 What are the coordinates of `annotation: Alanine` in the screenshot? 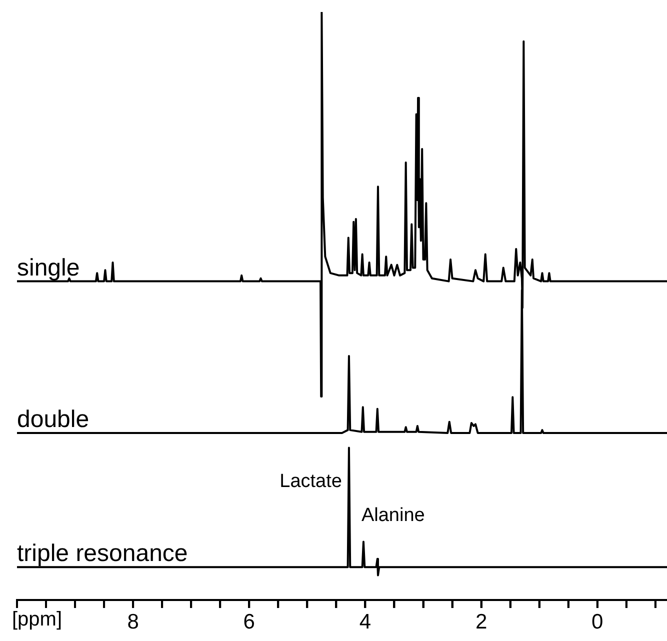 It's located at (393, 515).